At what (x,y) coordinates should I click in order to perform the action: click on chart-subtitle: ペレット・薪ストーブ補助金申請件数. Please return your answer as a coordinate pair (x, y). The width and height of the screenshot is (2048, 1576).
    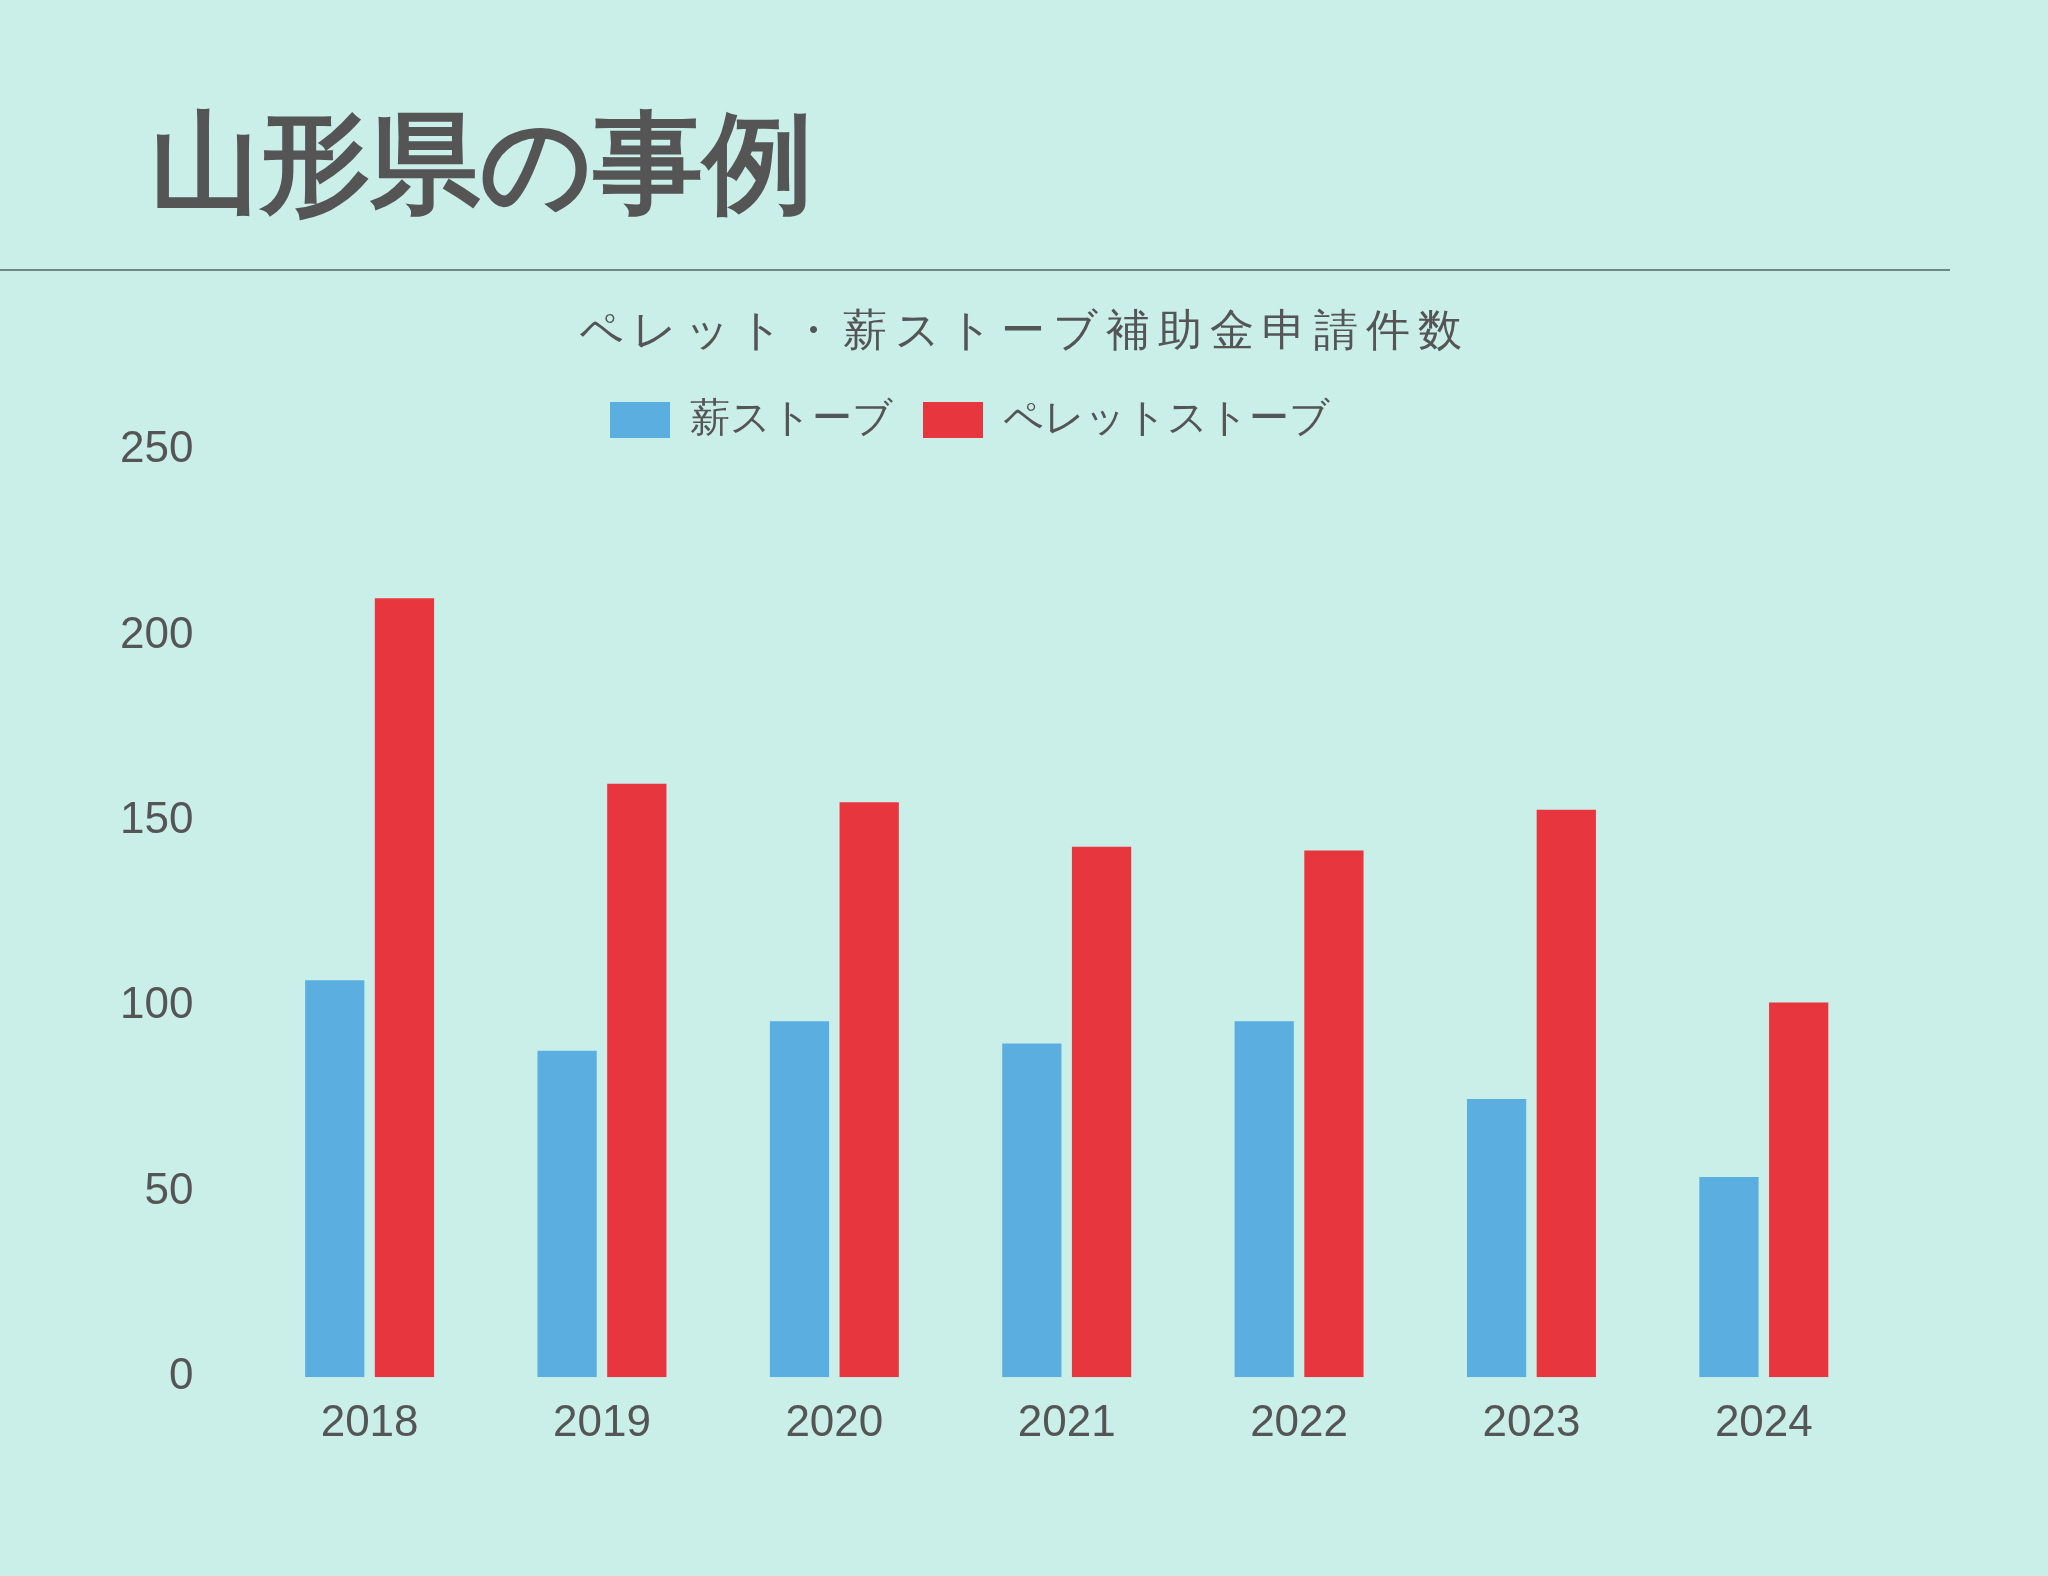
    Looking at the image, I should click on (1024, 330).